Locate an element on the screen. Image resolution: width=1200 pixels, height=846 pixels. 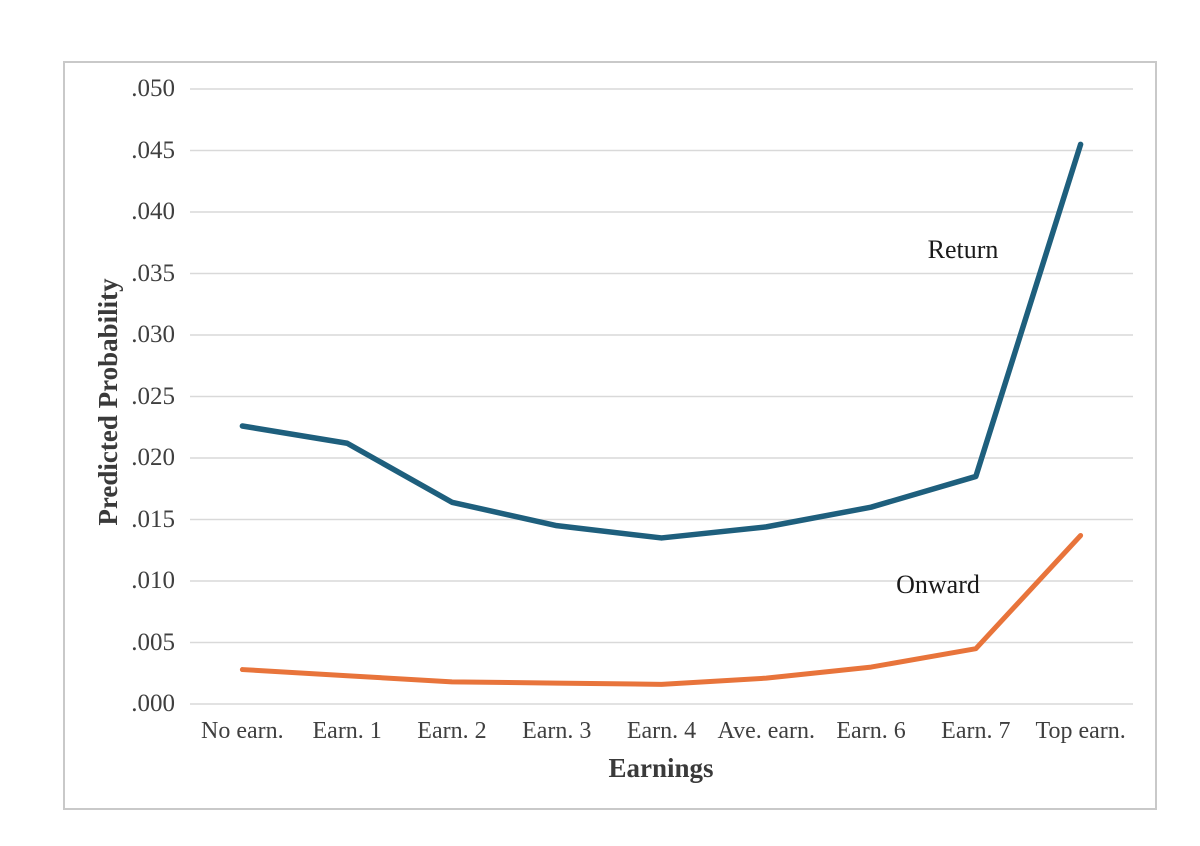
series-label-onward: Onward is located at coordinates (938, 584).